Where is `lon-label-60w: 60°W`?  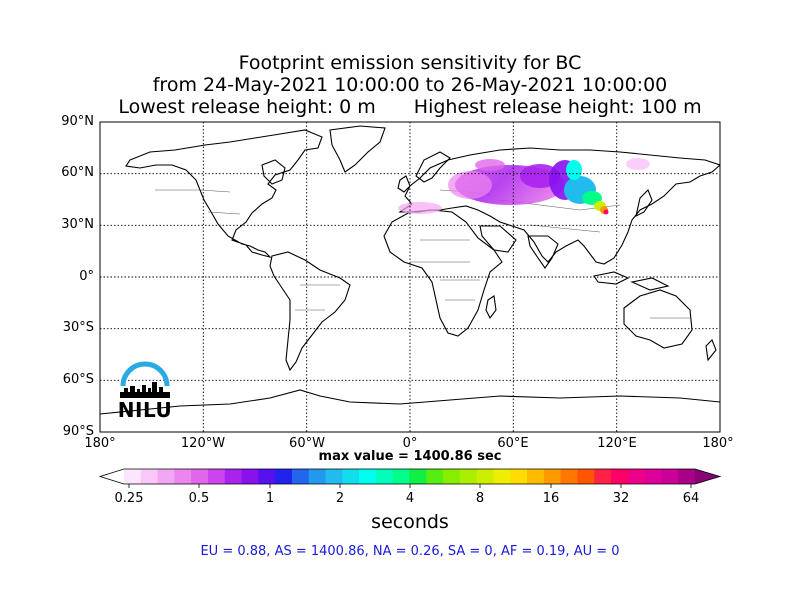 lon-label-60w: 60°W is located at coordinates (307, 443).